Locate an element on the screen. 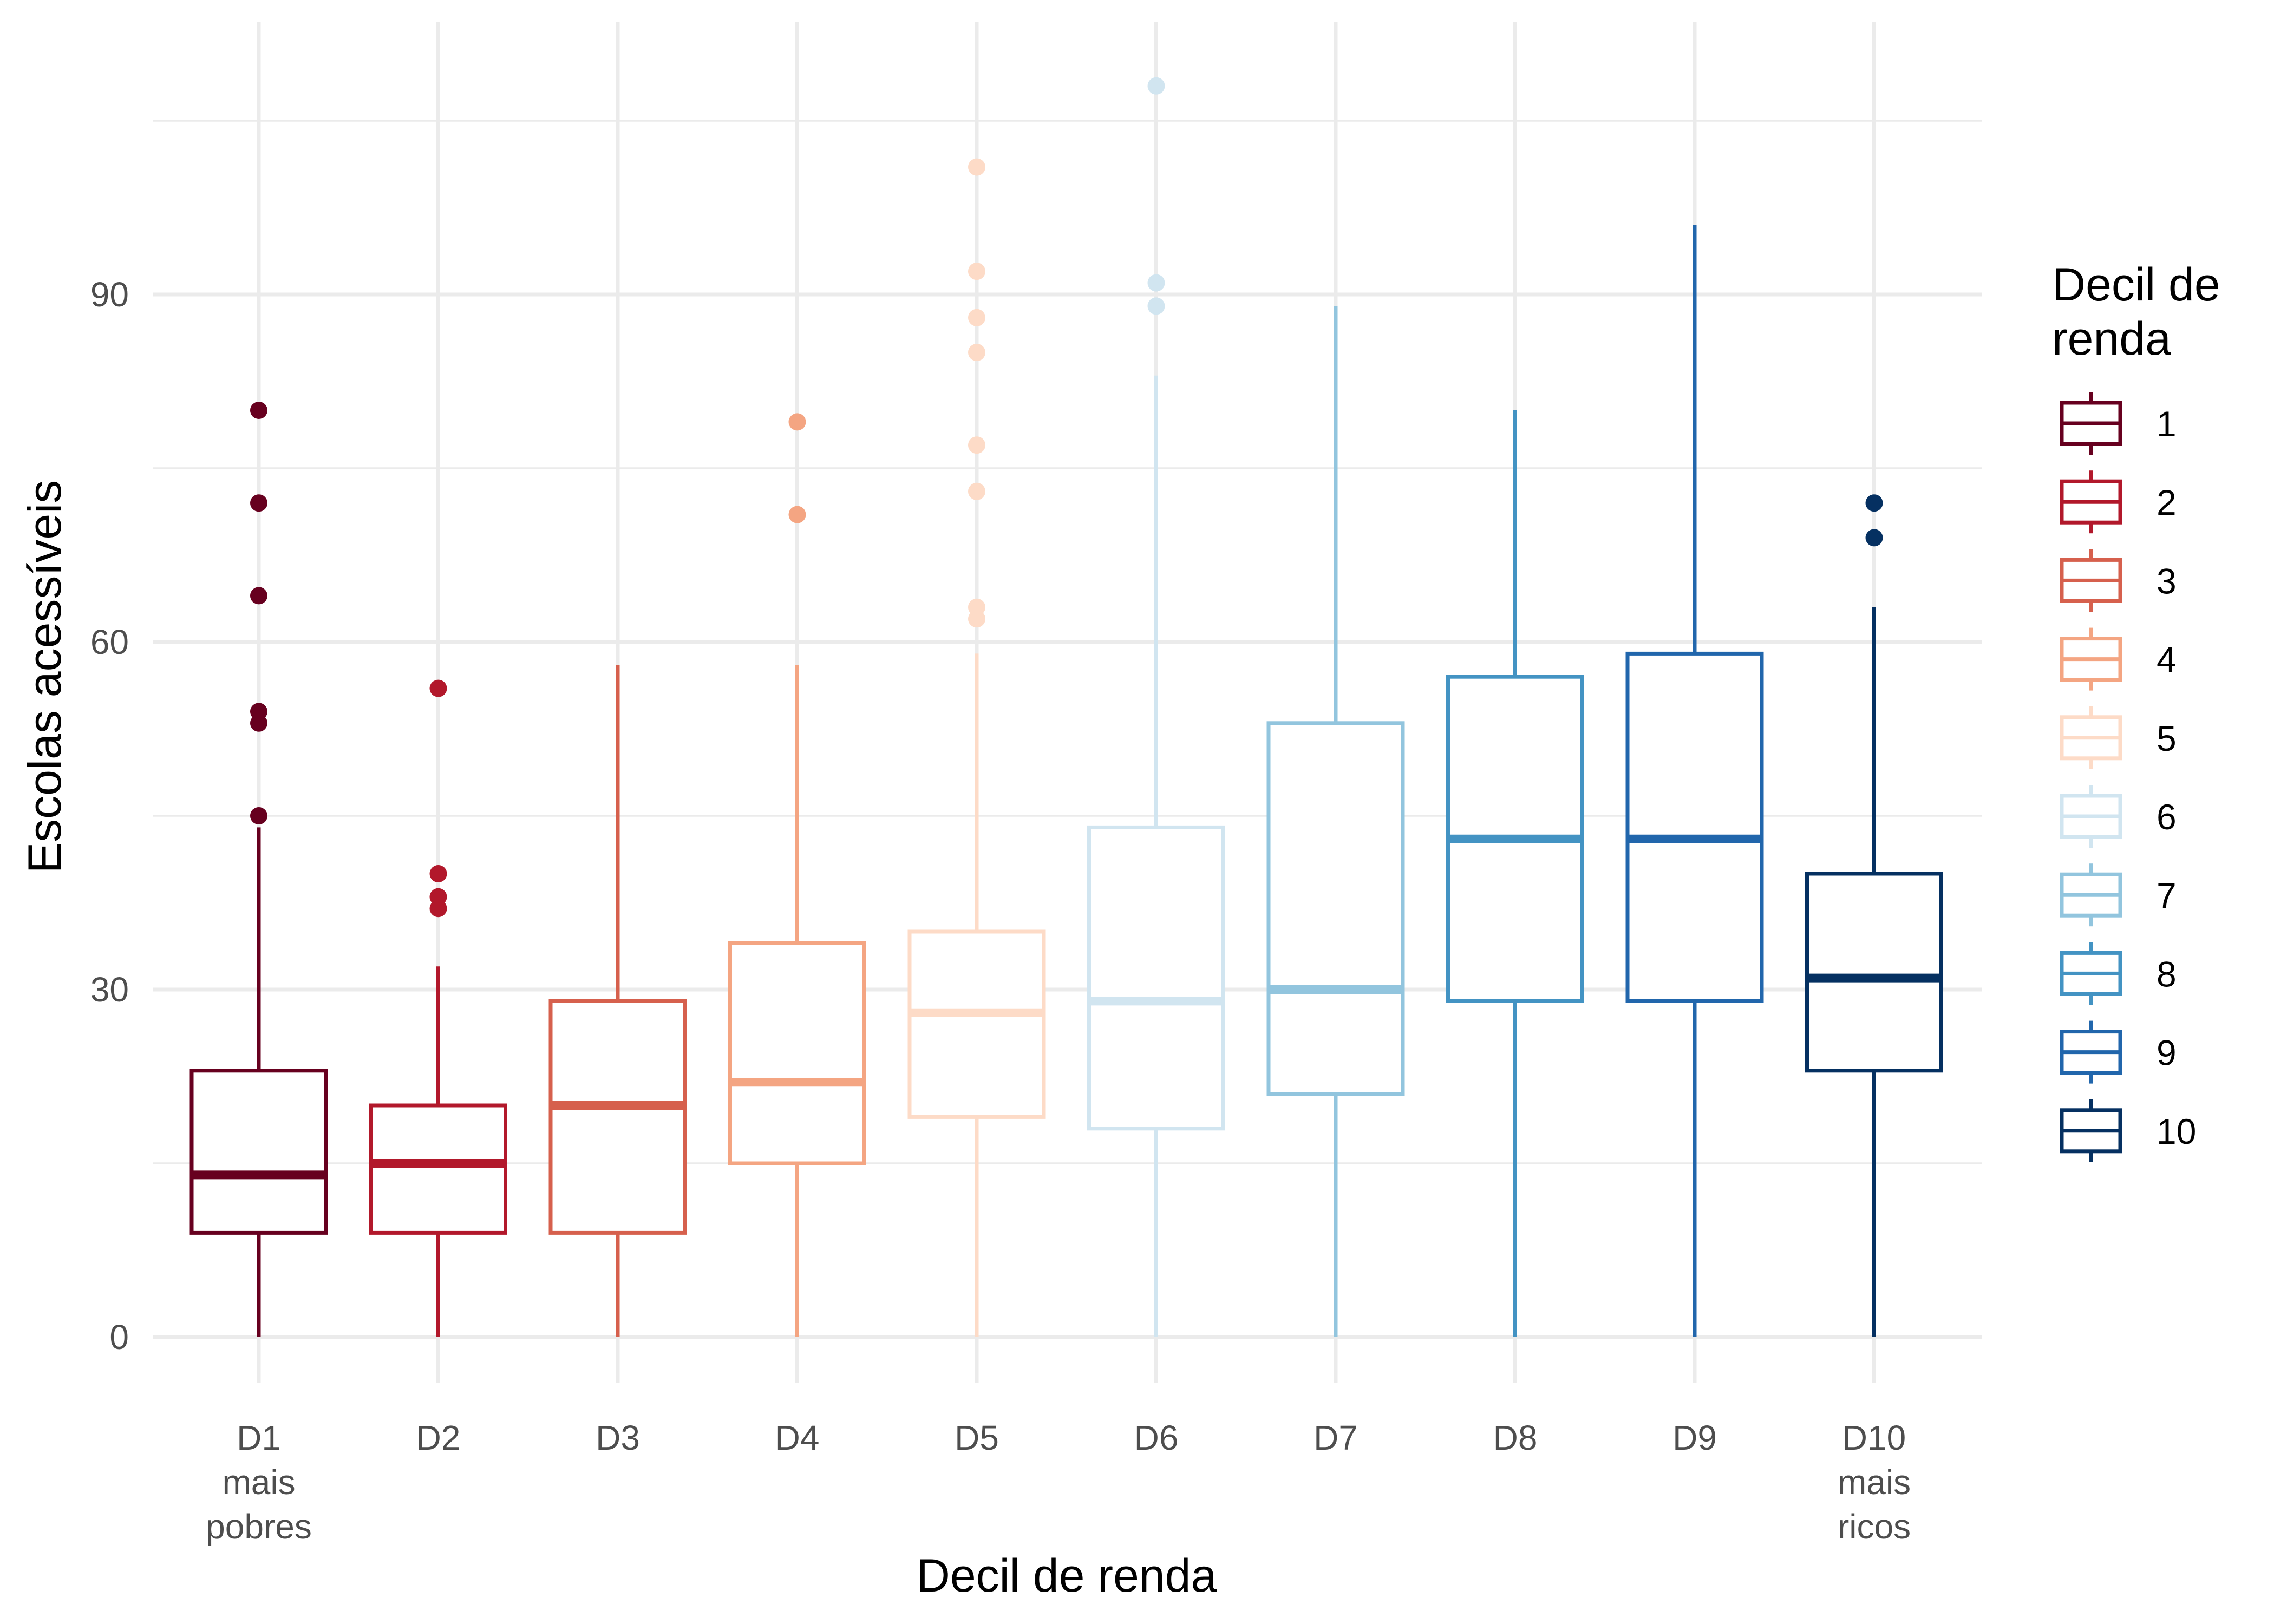 This screenshot has width=2274, height=1624. x-tick-label-line: D6 is located at coordinates (1157, 1438).